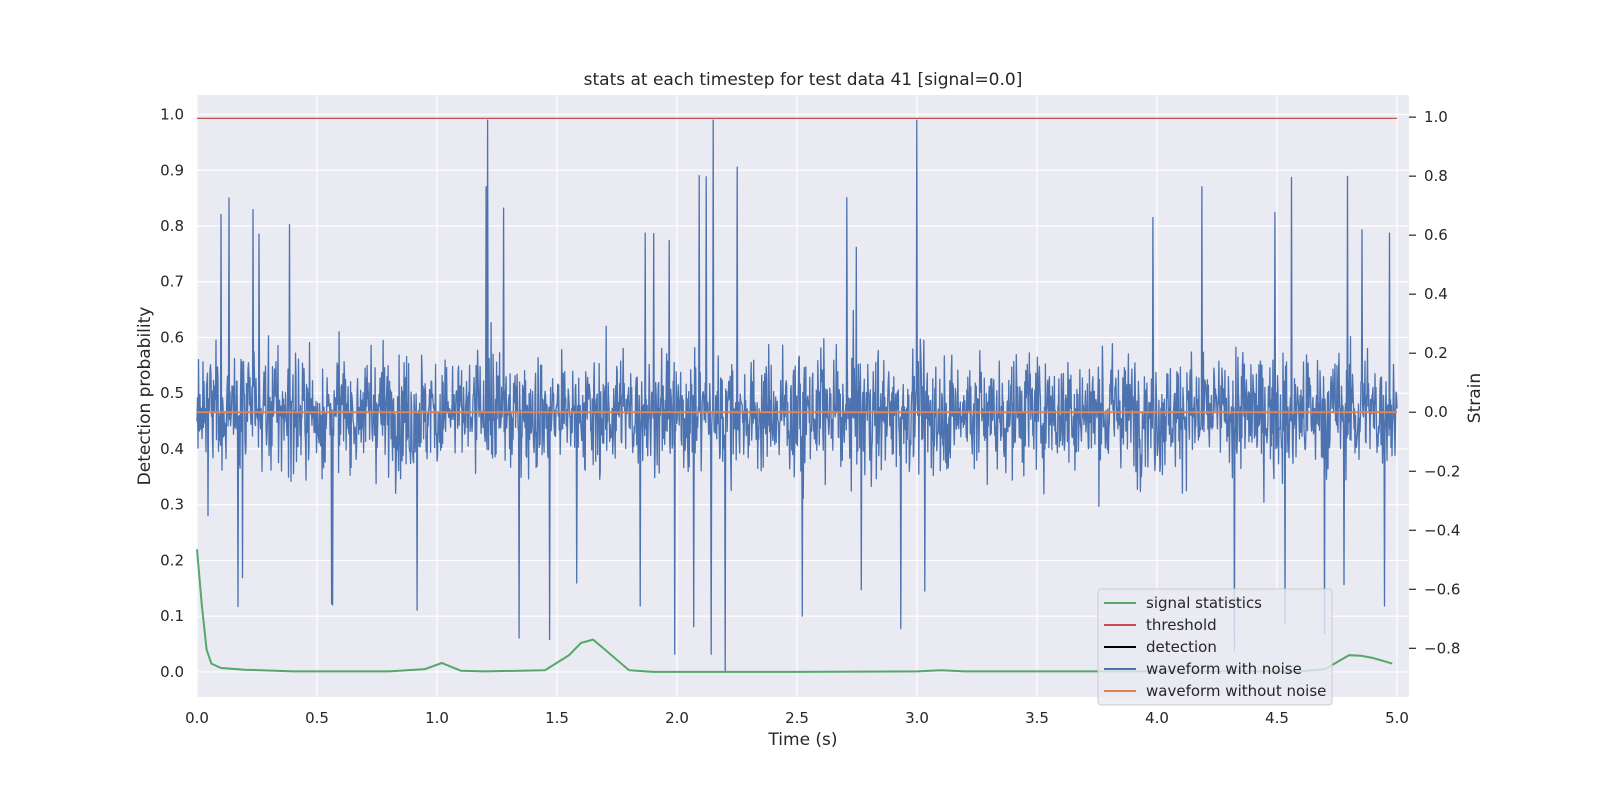 The image size is (1600, 800). What do you see at coordinates (172, 616) in the screenshot?
I see `y-tick-label: 0.1` at bounding box center [172, 616].